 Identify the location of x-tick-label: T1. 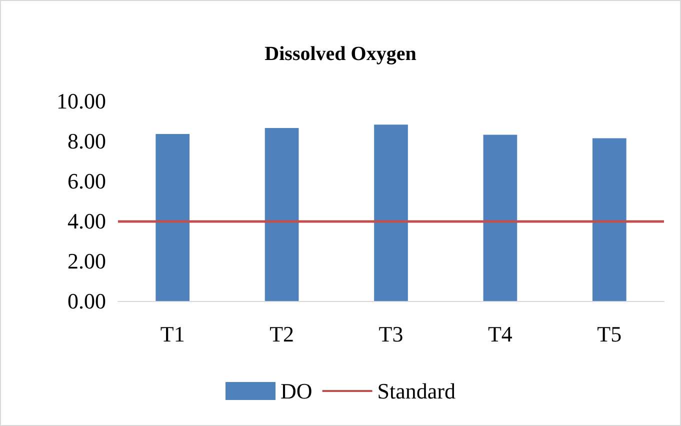
(172, 334).